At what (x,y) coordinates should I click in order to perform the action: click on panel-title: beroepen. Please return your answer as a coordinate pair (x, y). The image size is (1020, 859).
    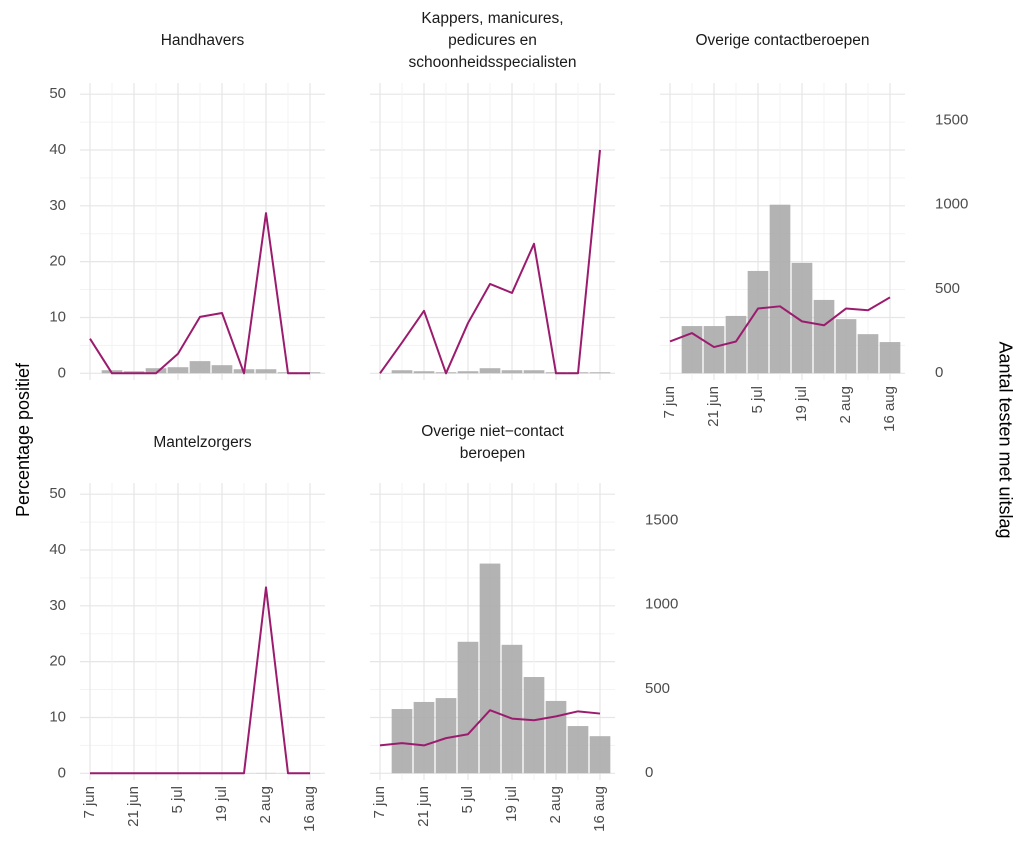
    Looking at the image, I should click on (493, 453).